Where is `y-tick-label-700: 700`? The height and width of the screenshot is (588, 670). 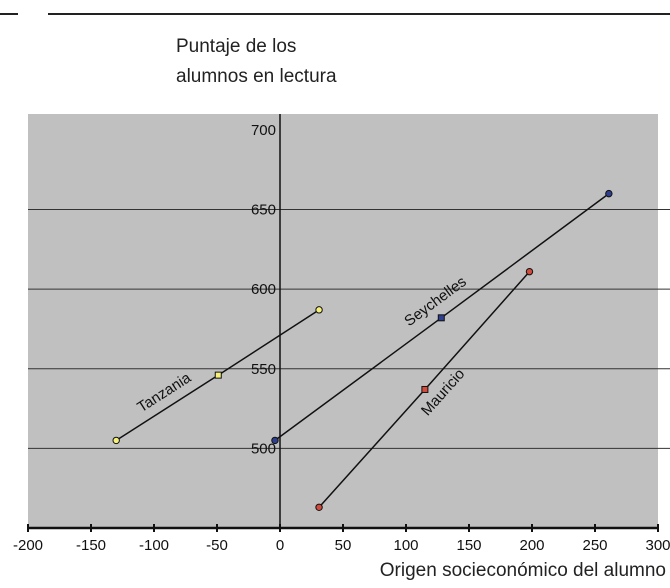 y-tick-label-700: 700 is located at coordinates (263, 130).